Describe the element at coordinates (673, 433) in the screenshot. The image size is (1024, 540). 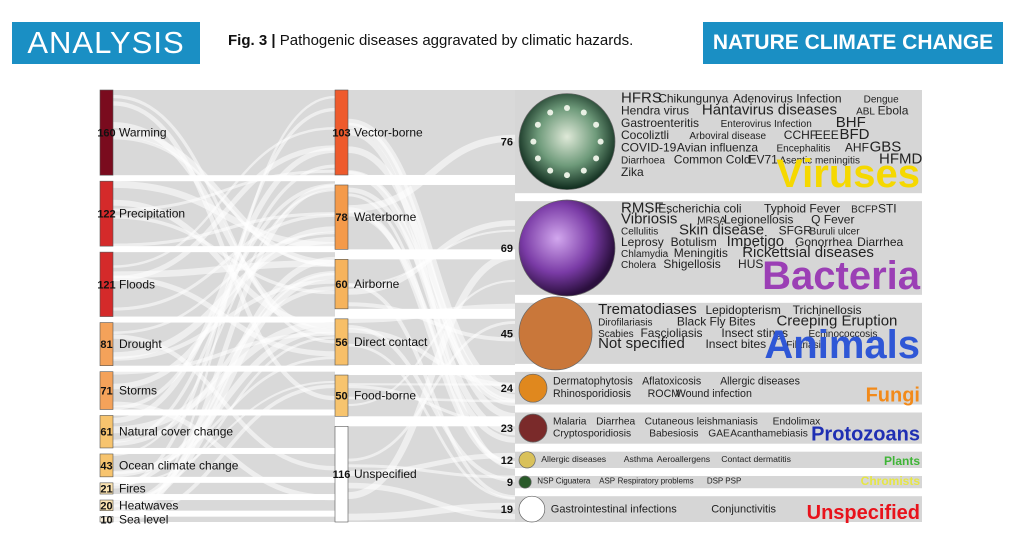
I see `disease-word: Babesiosis` at that location.